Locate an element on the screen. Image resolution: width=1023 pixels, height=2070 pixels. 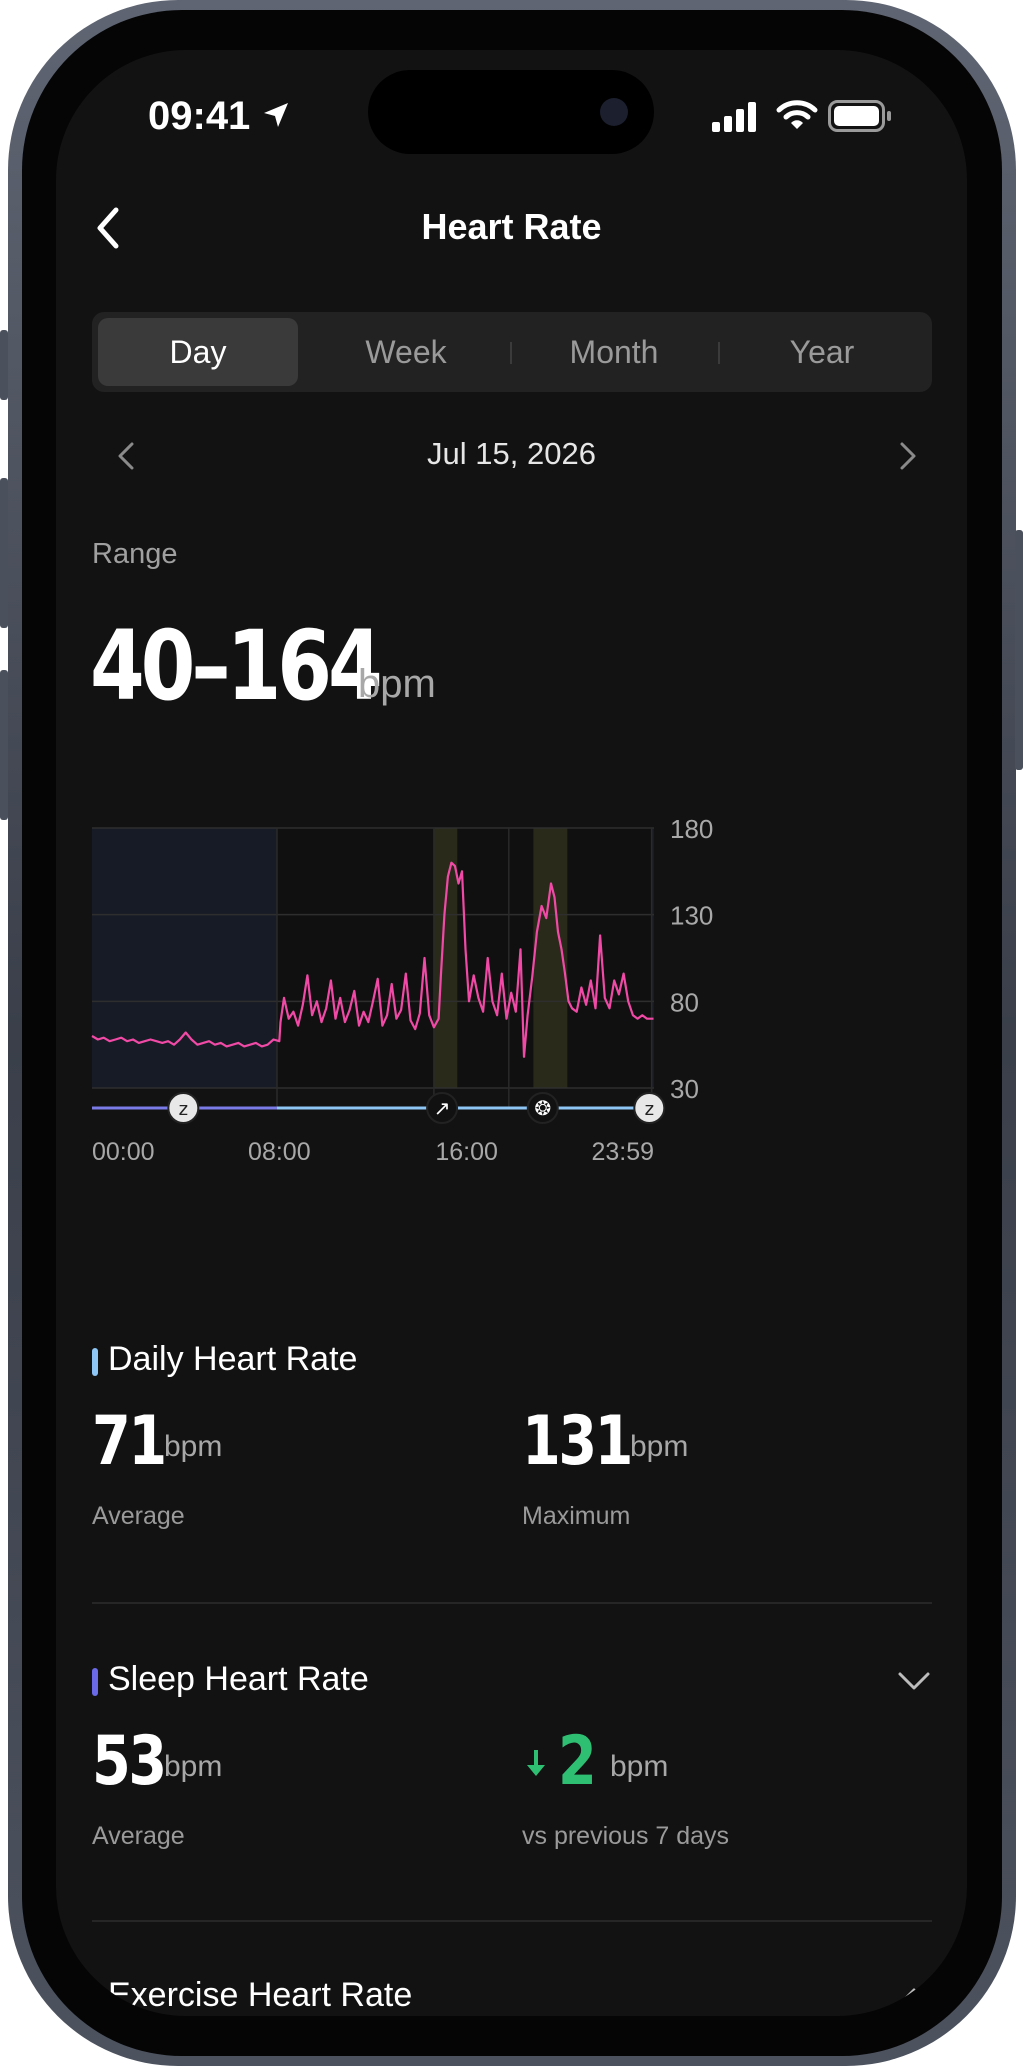
sleep-section-marker is located at coordinates (95, 1682).